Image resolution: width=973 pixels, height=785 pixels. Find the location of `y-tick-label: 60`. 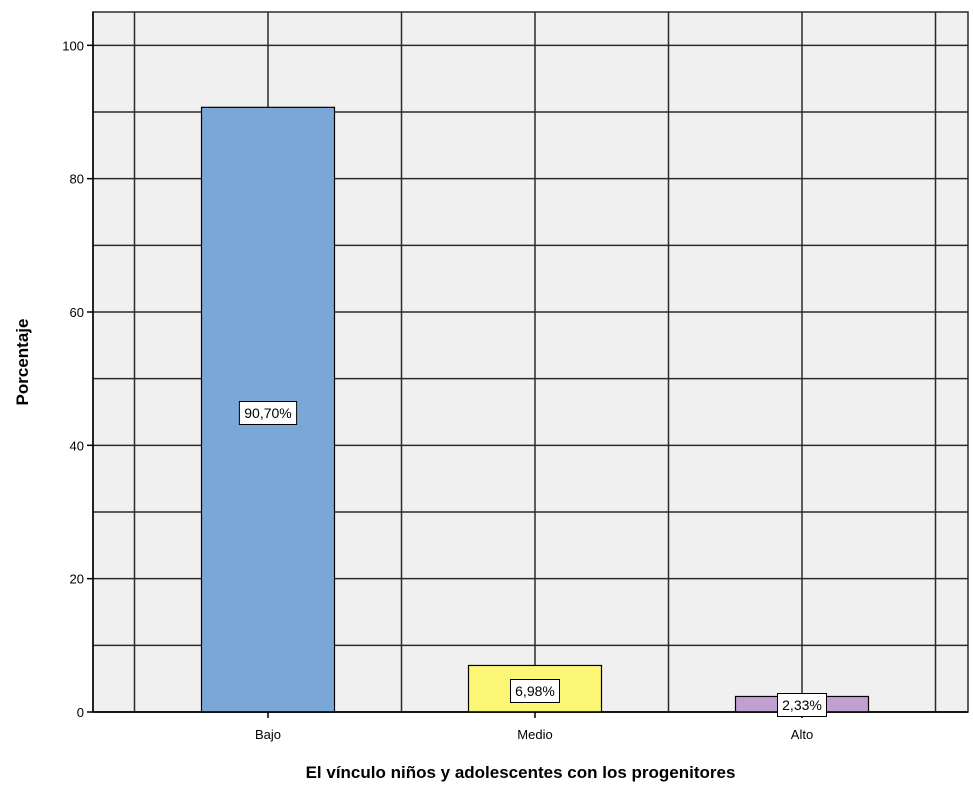

y-tick-label: 60 is located at coordinates (77, 312).